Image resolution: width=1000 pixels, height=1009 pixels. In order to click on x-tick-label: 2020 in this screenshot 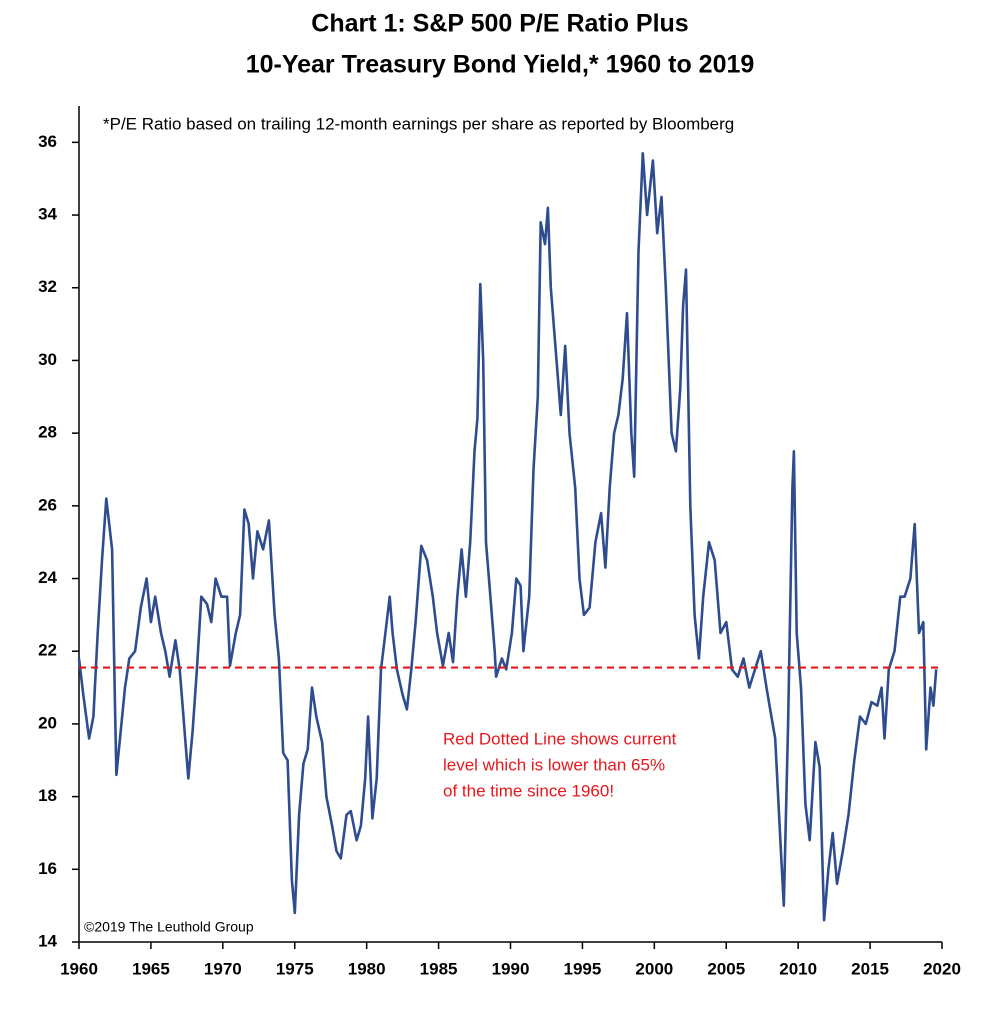, I will do `click(942, 968)`.